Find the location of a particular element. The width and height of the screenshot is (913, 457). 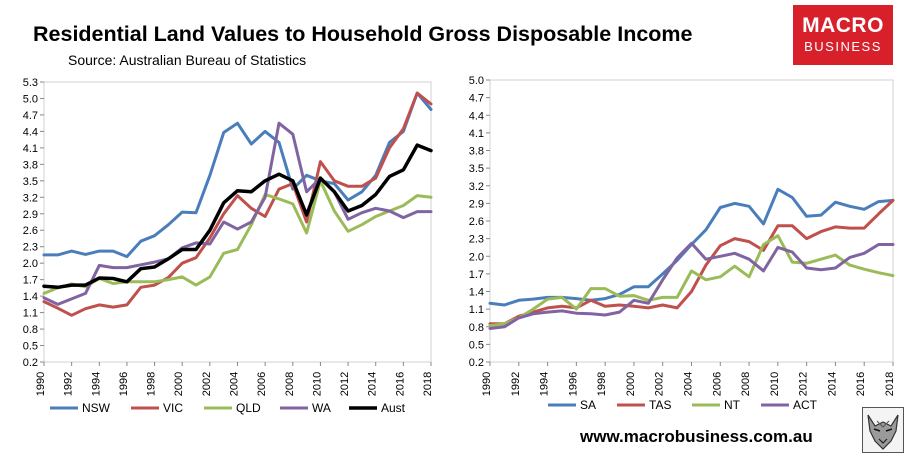

chart-0-xtick-label: 2012 is located at coordinates (345, 384).